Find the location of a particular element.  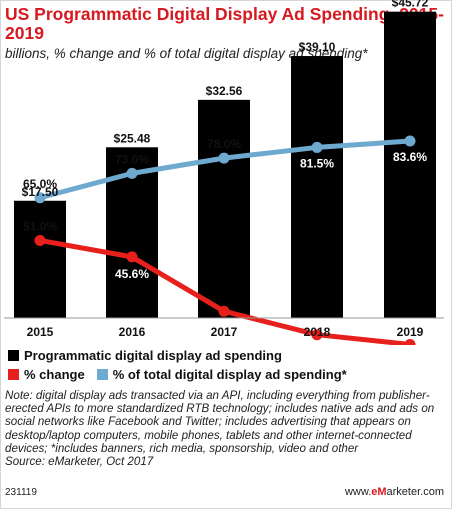

change-label-2016: 45.6% is located at coordinates (132, 274).